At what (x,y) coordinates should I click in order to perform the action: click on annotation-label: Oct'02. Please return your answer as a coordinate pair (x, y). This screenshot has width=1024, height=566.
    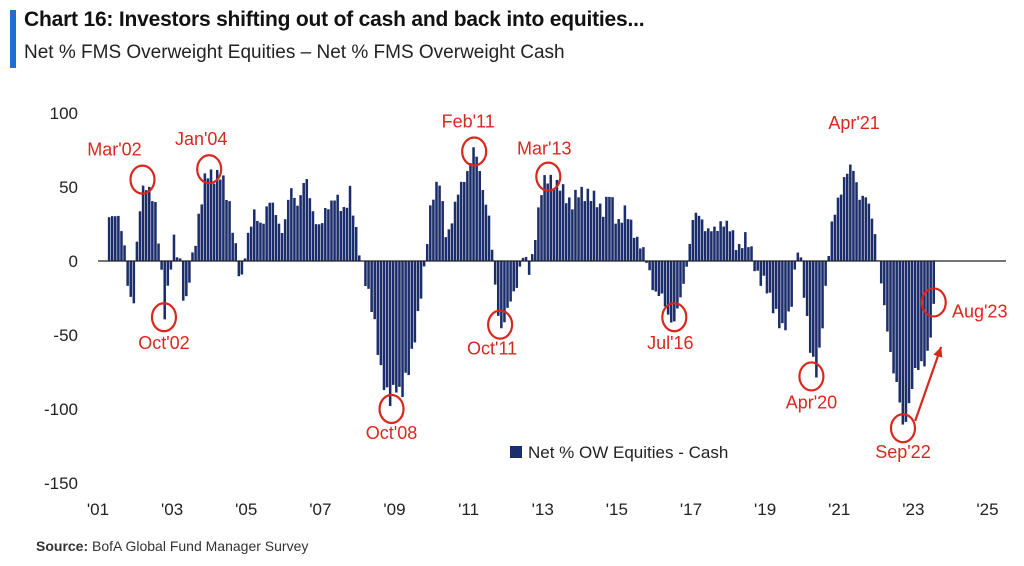
    Looking at the image, I should click on (163, 343).